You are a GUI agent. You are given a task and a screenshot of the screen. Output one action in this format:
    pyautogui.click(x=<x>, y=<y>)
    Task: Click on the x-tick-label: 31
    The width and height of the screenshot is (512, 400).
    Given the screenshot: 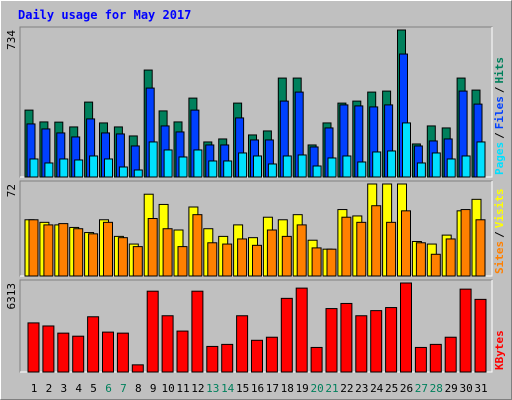 What is the action you would take?
    pyautogui.click(x=480, y=388)
    